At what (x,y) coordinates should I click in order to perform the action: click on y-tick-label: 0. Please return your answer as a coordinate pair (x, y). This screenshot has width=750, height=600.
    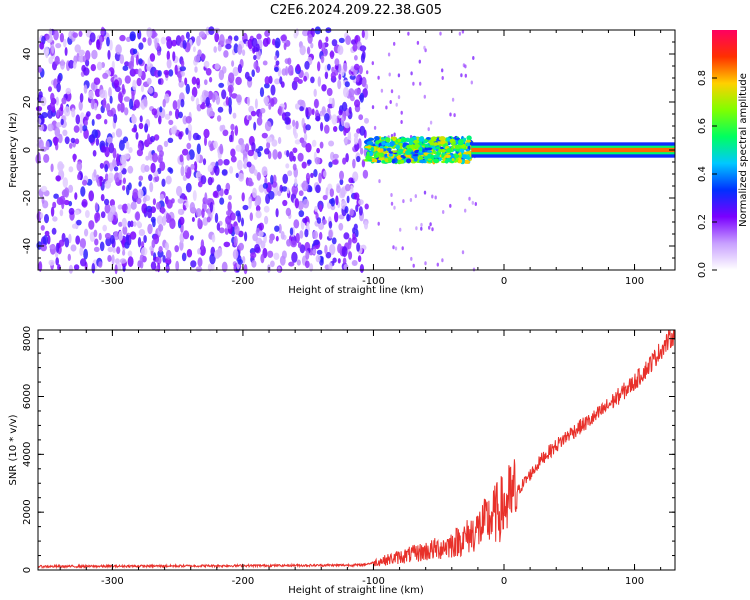
    Looking at the image, I should click on (27, 570).